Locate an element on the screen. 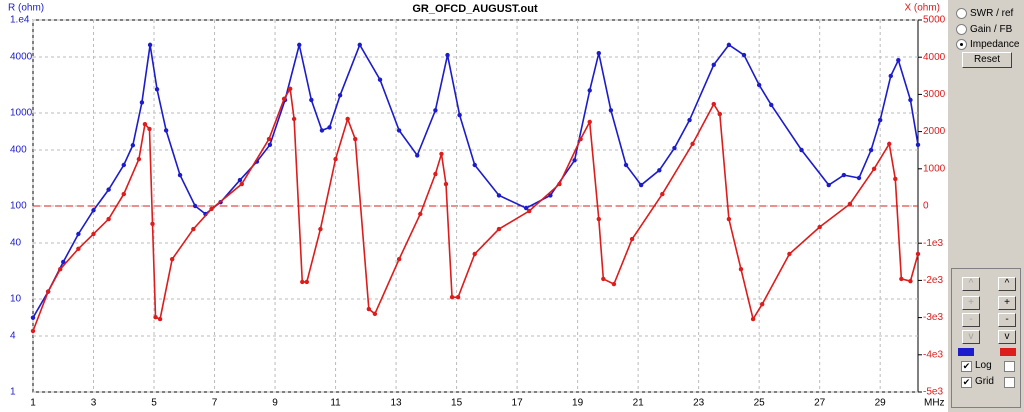  y2-tick-label: 2000 is located at coordinates (934, 131).